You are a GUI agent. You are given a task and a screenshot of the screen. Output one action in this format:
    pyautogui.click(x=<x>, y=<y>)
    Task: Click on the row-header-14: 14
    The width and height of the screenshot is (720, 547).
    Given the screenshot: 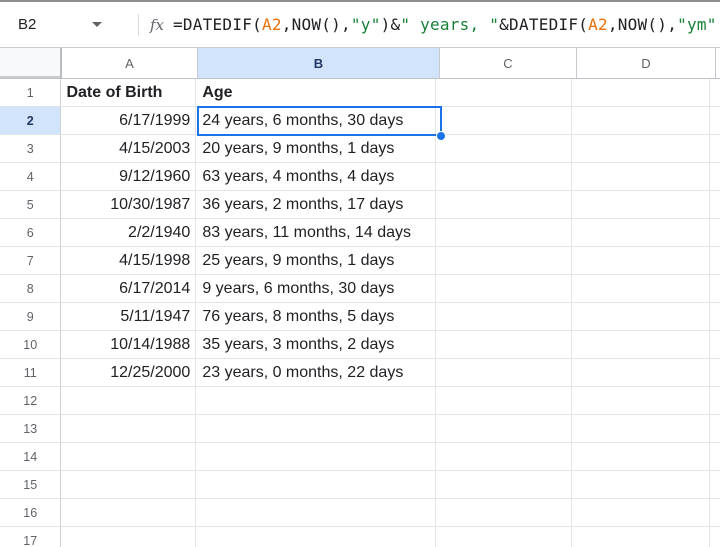 What is the action you would take?
    pyautogui.click(x=31, y=457)
    